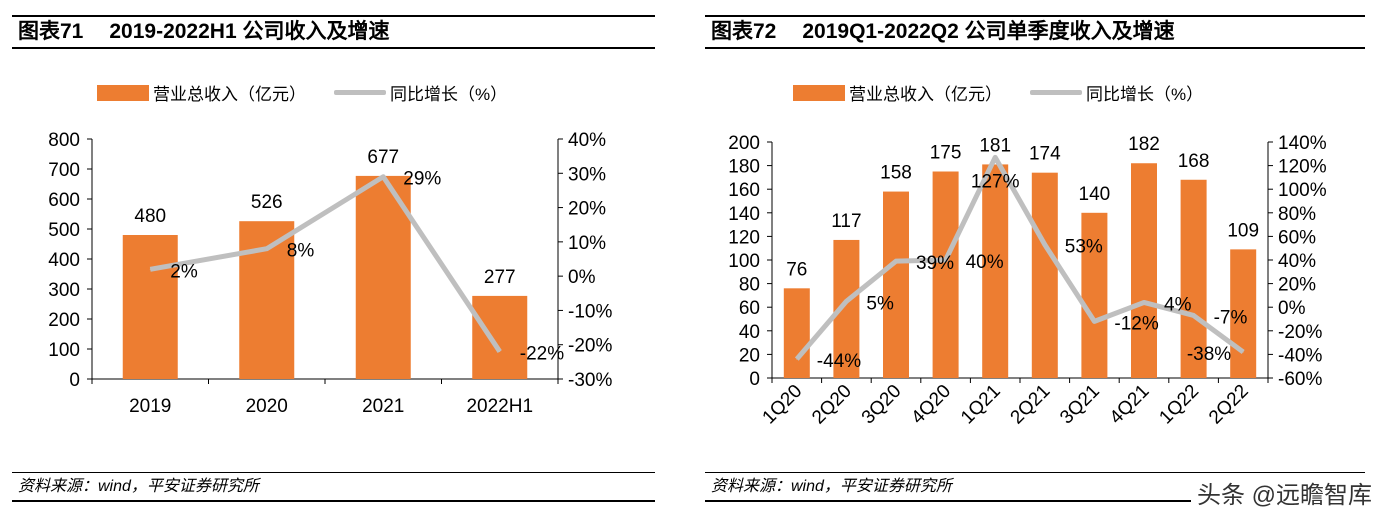 The width and height of the screenshot is (1390, 521). I want to click on watermark: 头条 @远瞻智库, so click(1281, 492).